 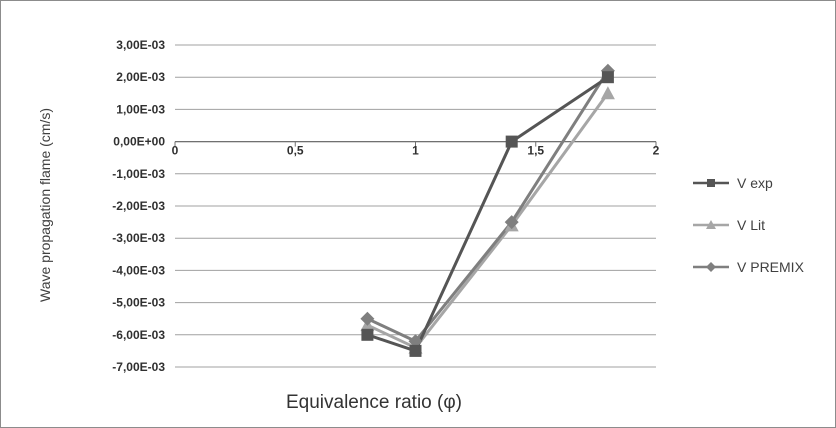 I want to click on y-tick-label: 1,00E-03, so click(x=140, y=109).